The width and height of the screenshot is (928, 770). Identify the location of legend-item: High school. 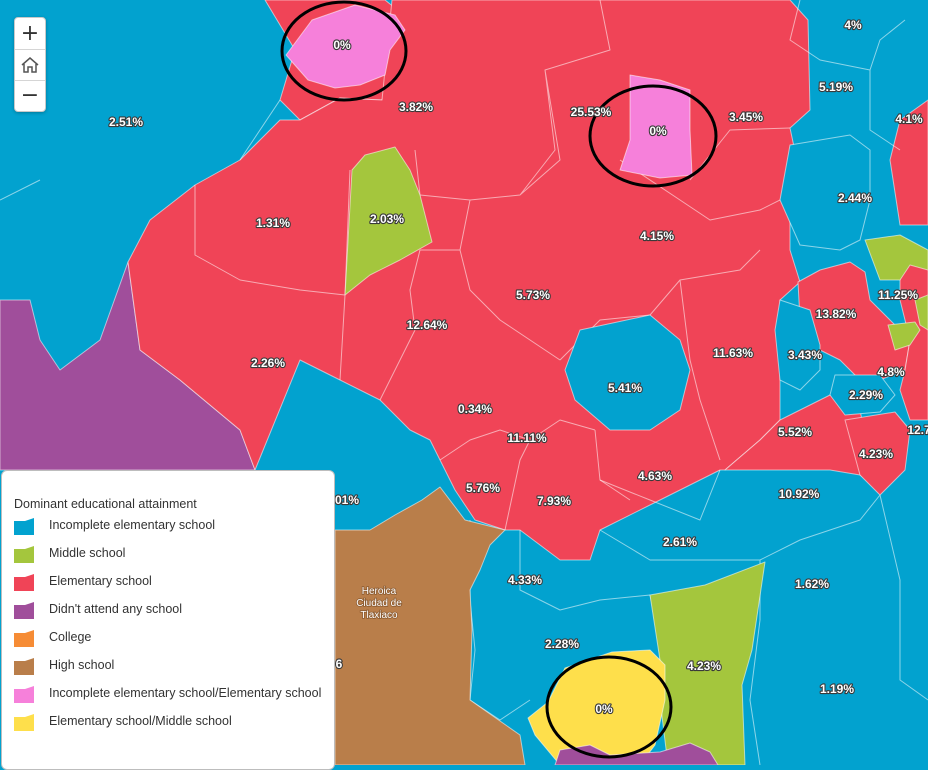
(168, 666).